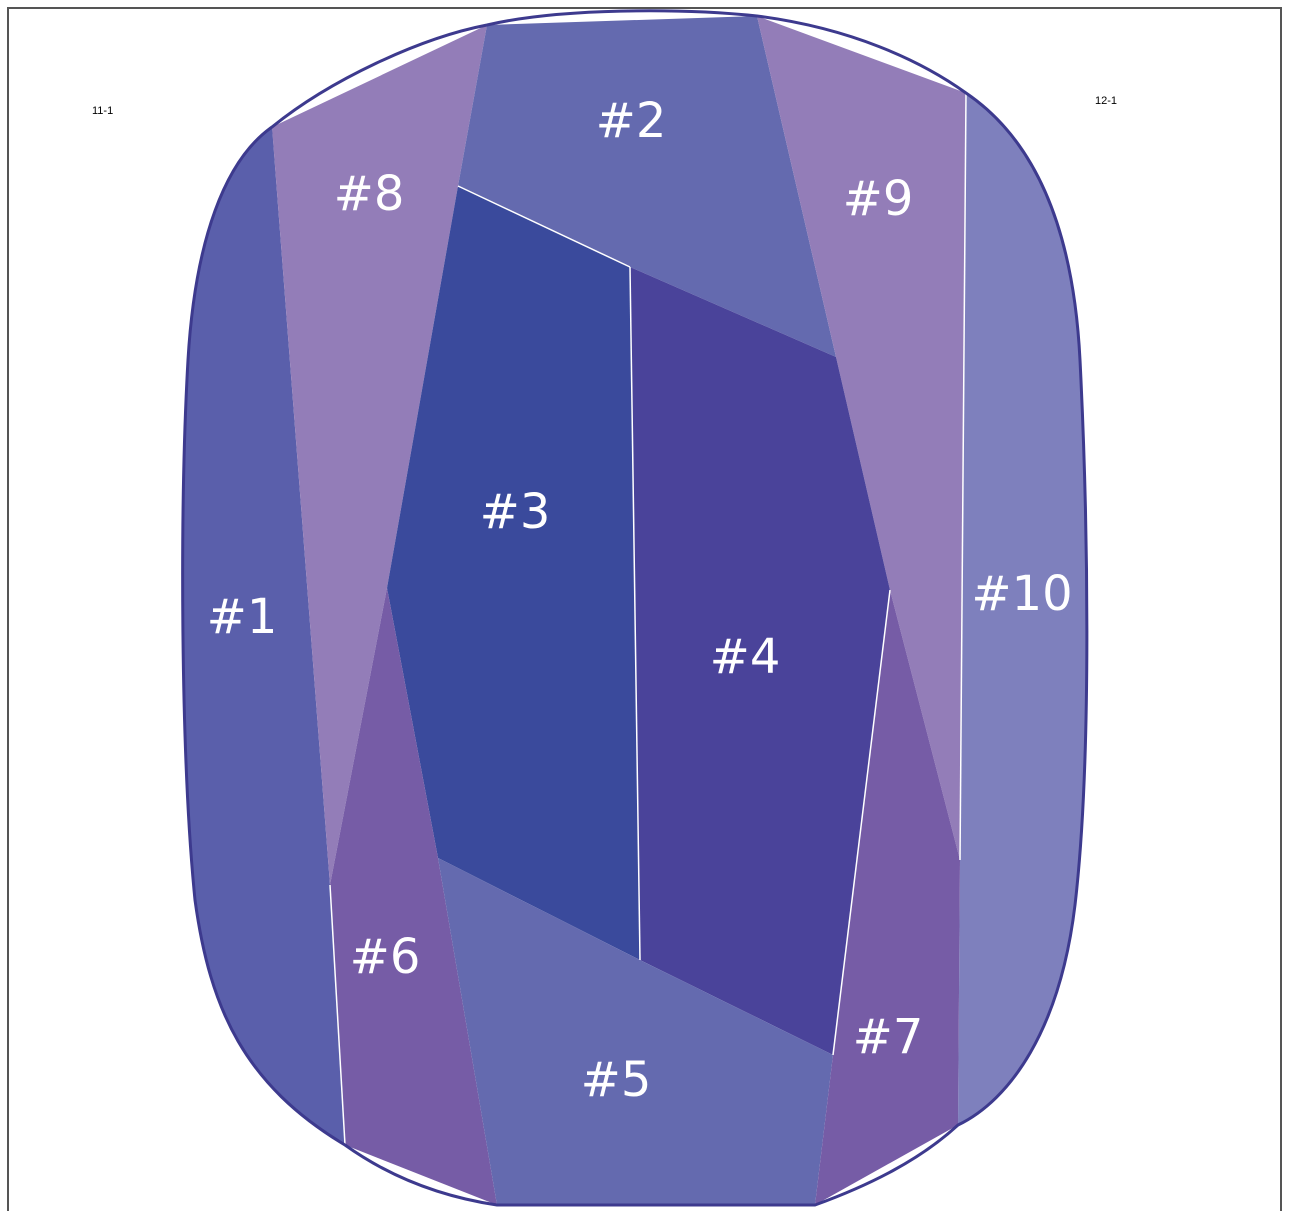 Image resolution: width=1289 pixels, height=1211 pixels. What do you see at coordinates (878, 199) in the screenshot?
I see `piece-label-9: #9` at bounding box center [878, 199].